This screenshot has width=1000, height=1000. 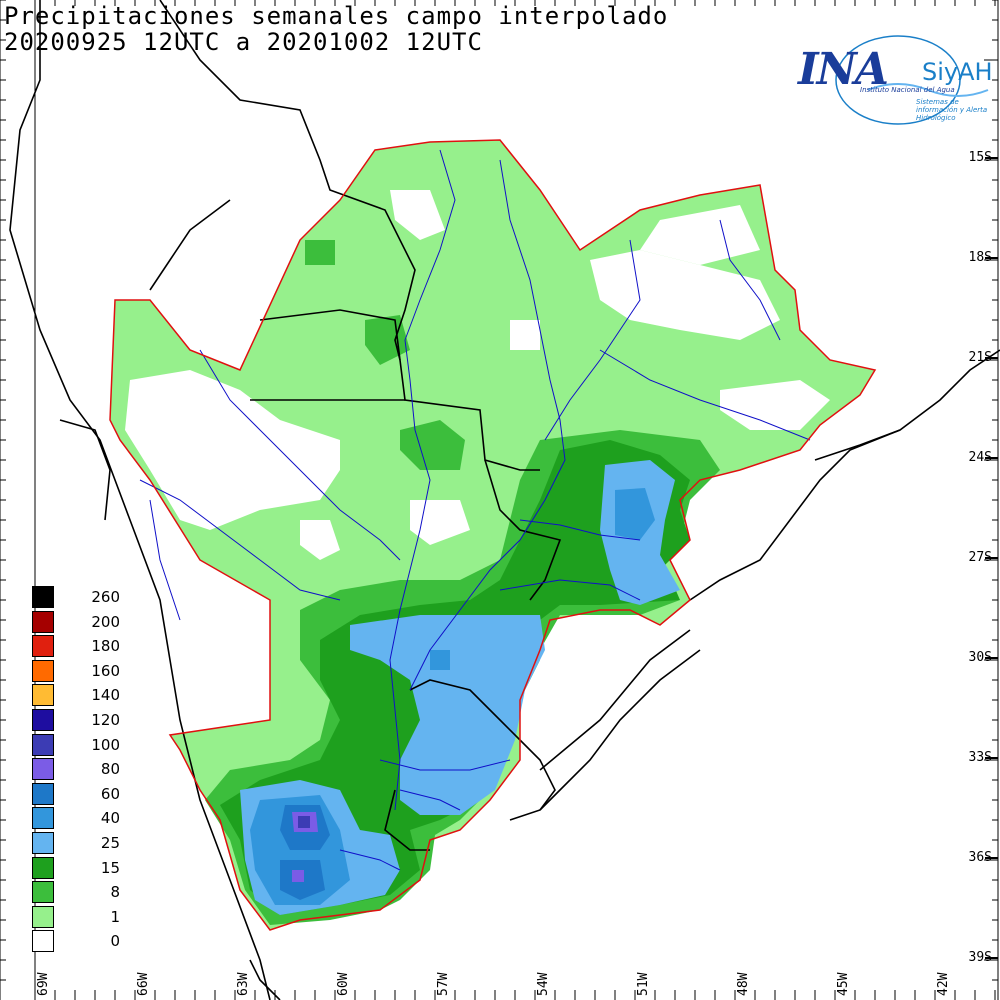 I want to click on field-0mm-c, so click(x=685, y=295).